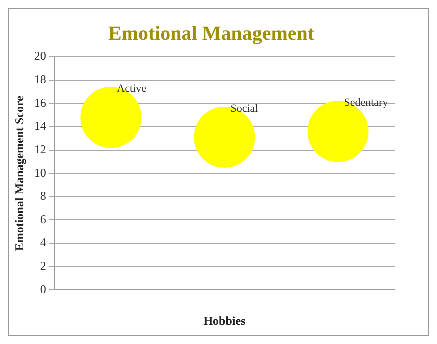 The image size is (437, 344). Describe the element at coordinates (225, 321) in the screenshot. I see `x-axis-title: Hobbies` at that location.